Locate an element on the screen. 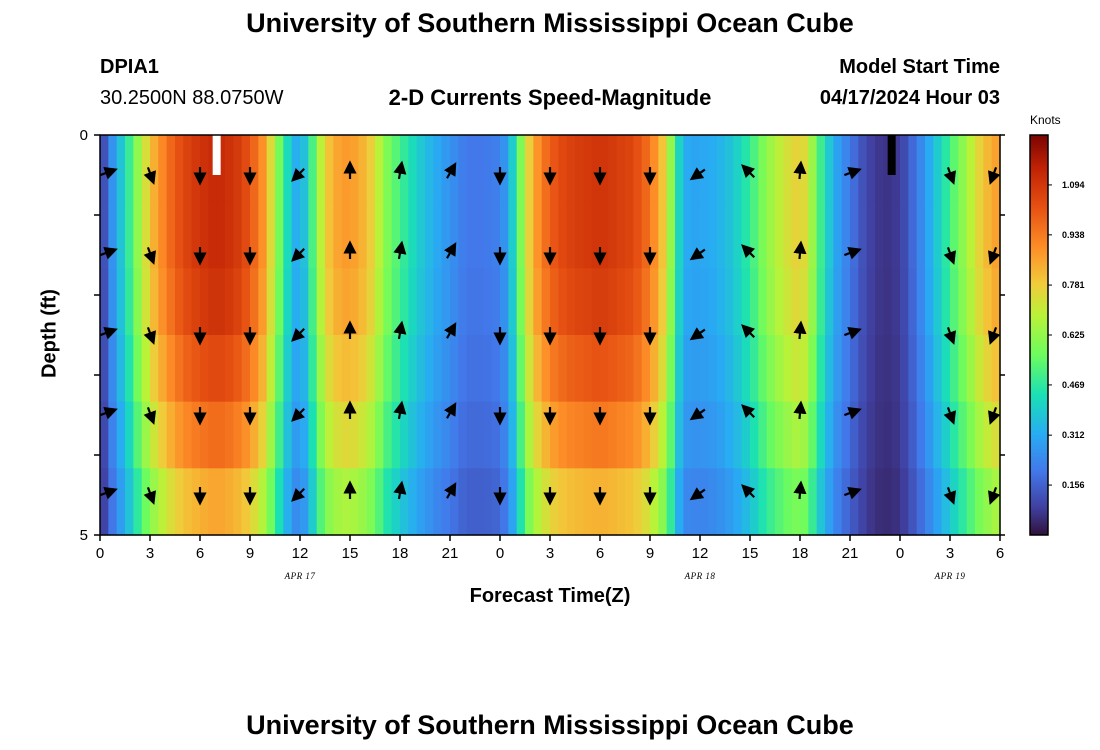 Image resolution: width=1100 pixels, height=750 pixels. colorbar-tick-label: 1.094 is located at coordinates (1073, 185).